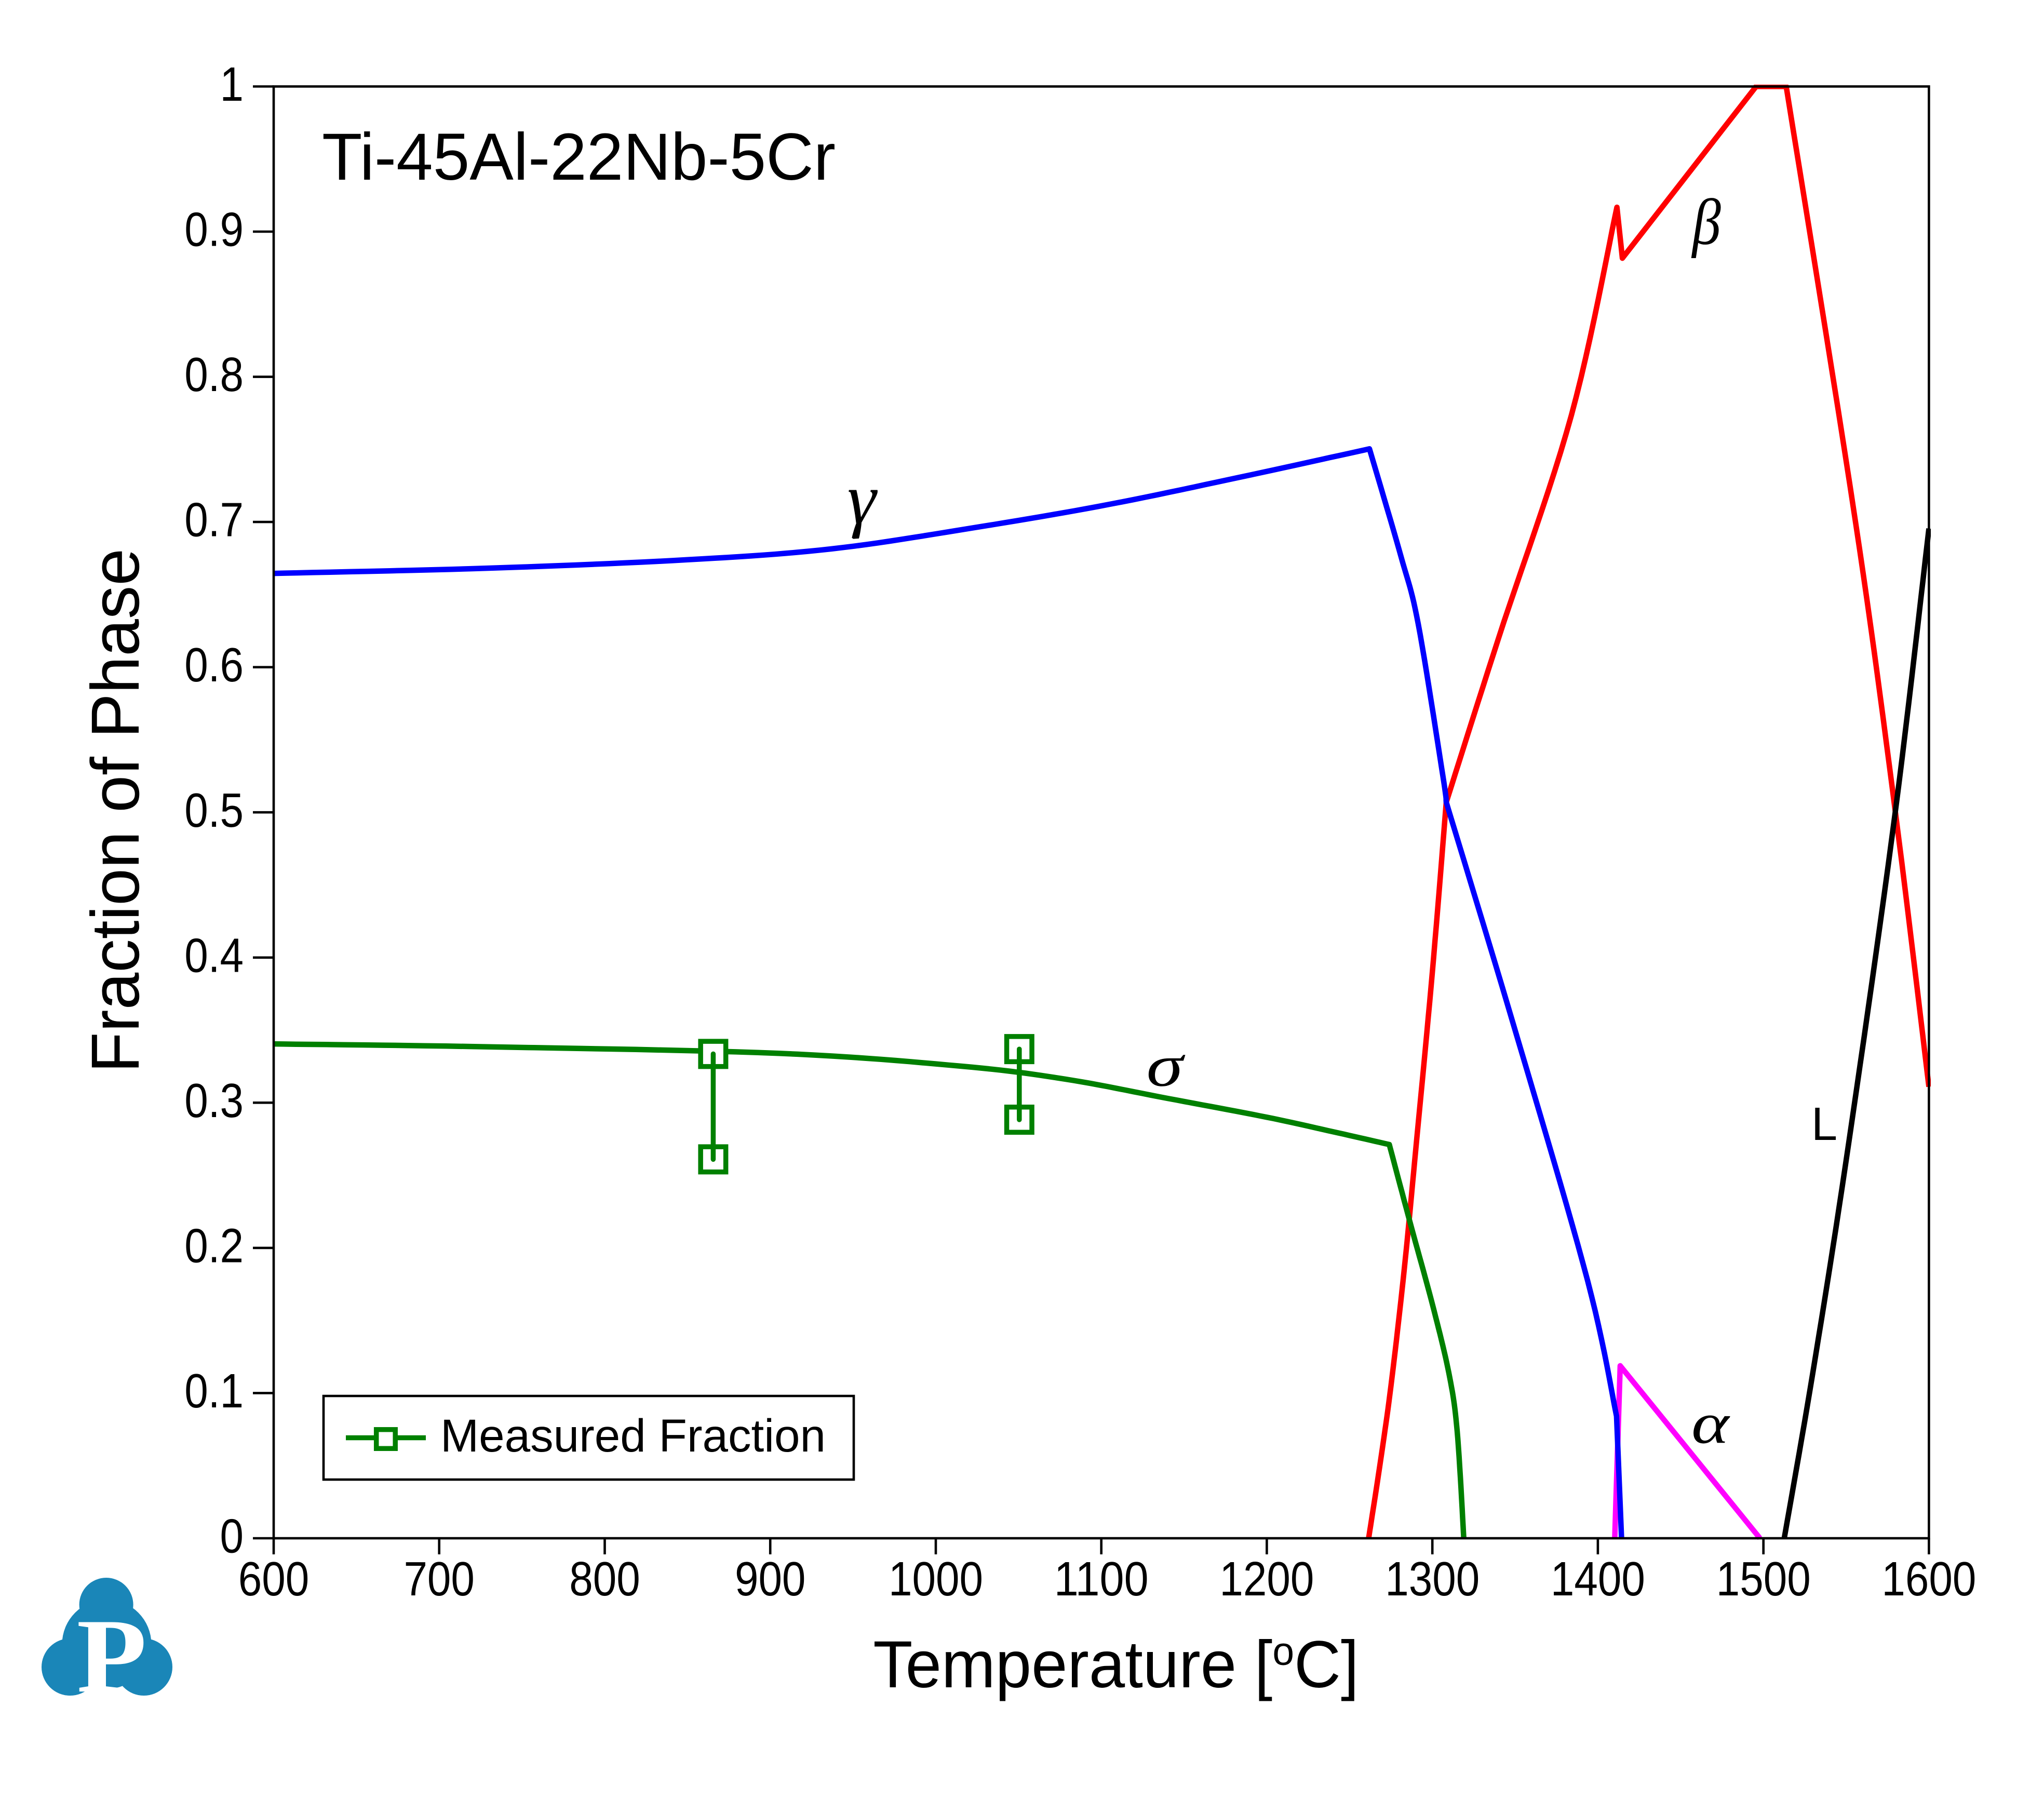 Image resolution: width=2044 pixels, height=1800 pixels. I want to click on svg-text: γ, so click(863, 499).